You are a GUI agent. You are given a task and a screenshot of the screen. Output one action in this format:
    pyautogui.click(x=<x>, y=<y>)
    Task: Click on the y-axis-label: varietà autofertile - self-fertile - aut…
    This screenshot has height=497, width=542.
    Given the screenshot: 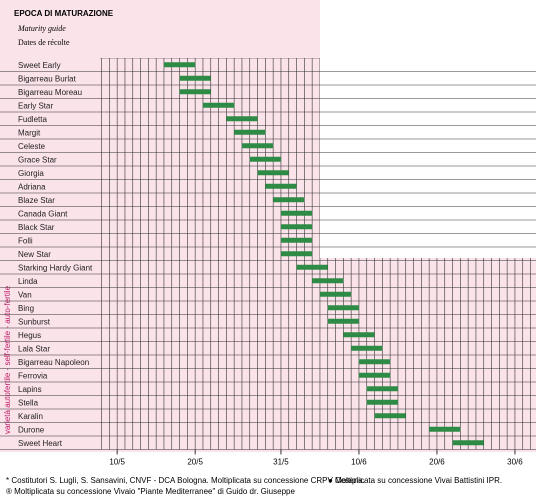 What is the action you would take?
    pyautogui.click(x=7, y=359)
    